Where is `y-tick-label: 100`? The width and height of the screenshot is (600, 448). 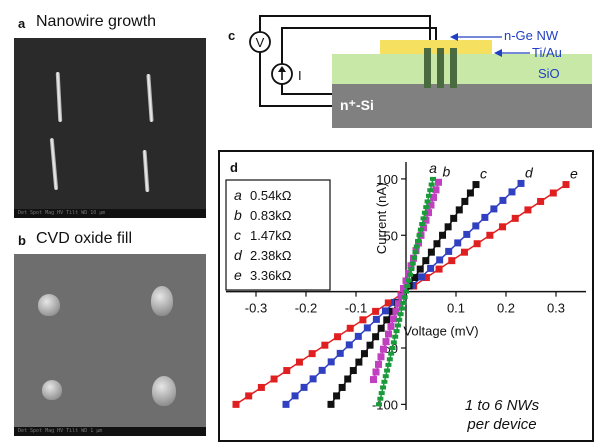
y-tick-label: 100 is located at coordinates (387, 179).